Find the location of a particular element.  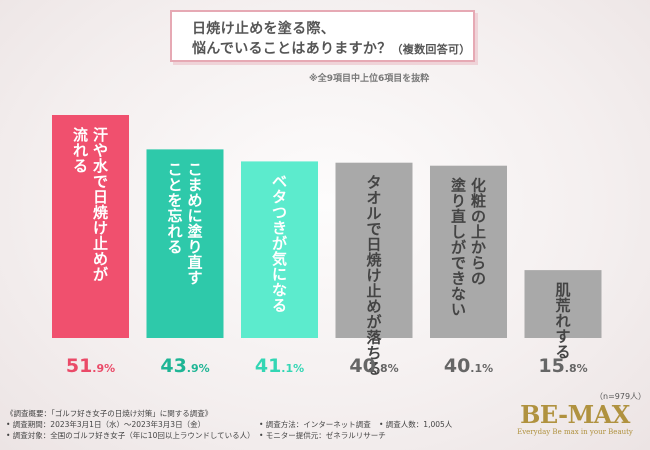

bar-5-label-char: か is located at coordinates (478, 248).